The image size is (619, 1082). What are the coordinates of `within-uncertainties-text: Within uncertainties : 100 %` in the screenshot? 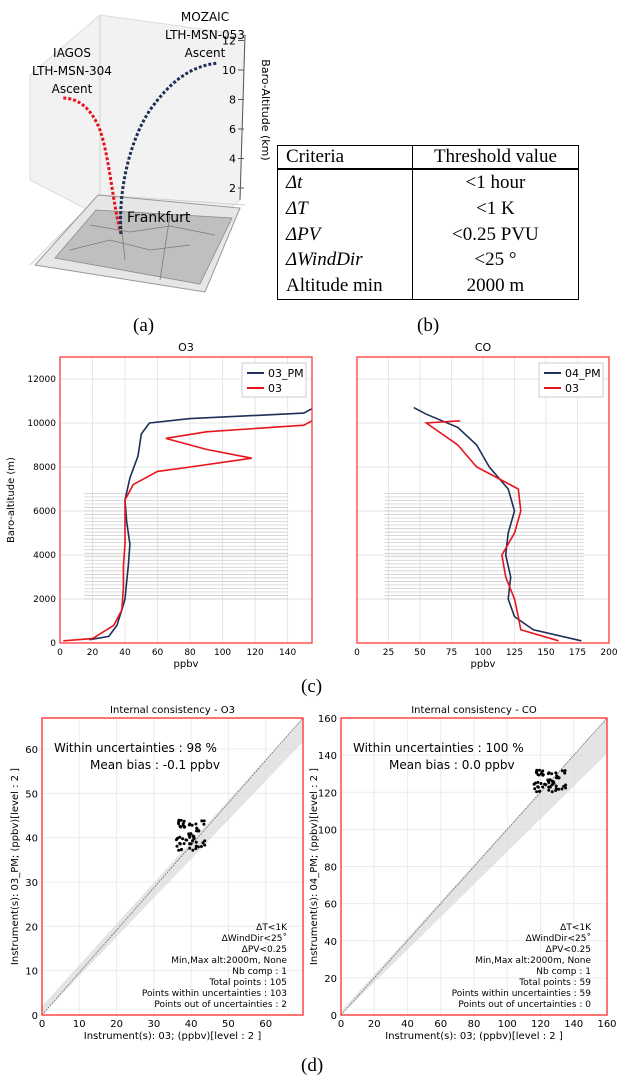 It's located at (438, 748).